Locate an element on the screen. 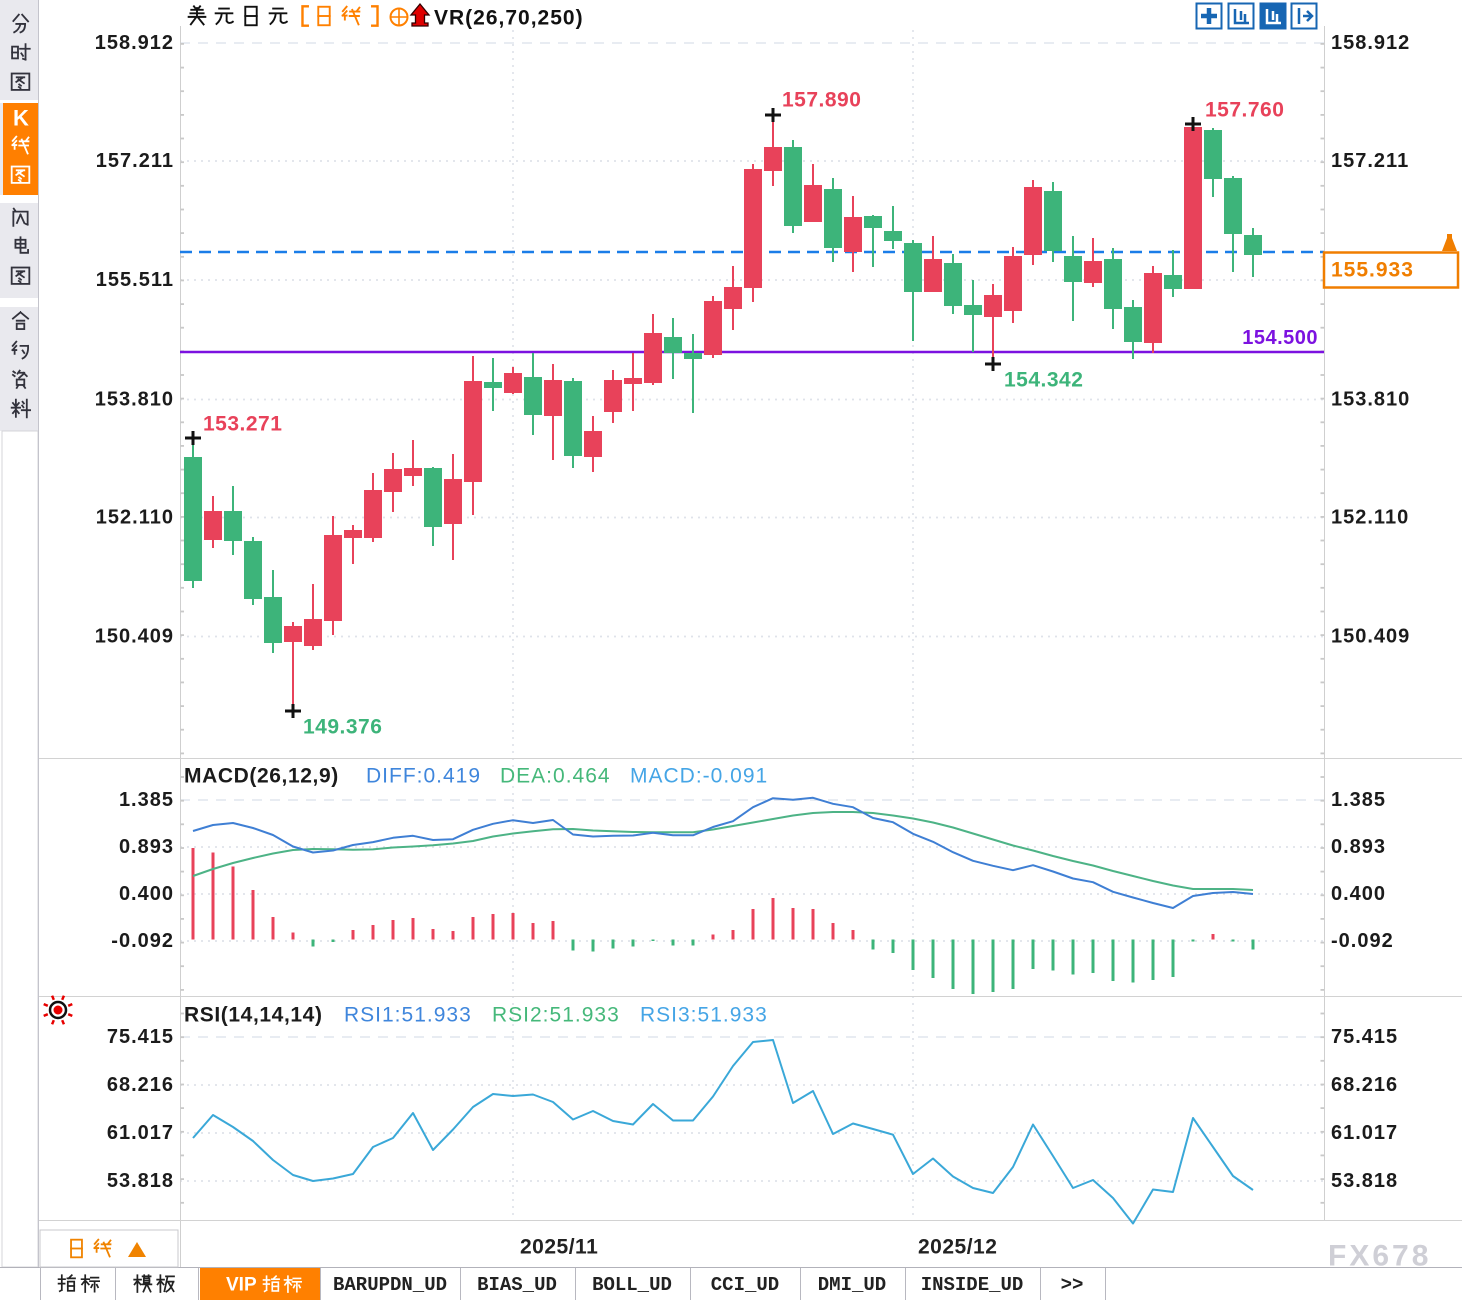 This screenshot has width=1462, height=1300. svg-text: RSI2:51.933 is located at coordinates (556, 1015).